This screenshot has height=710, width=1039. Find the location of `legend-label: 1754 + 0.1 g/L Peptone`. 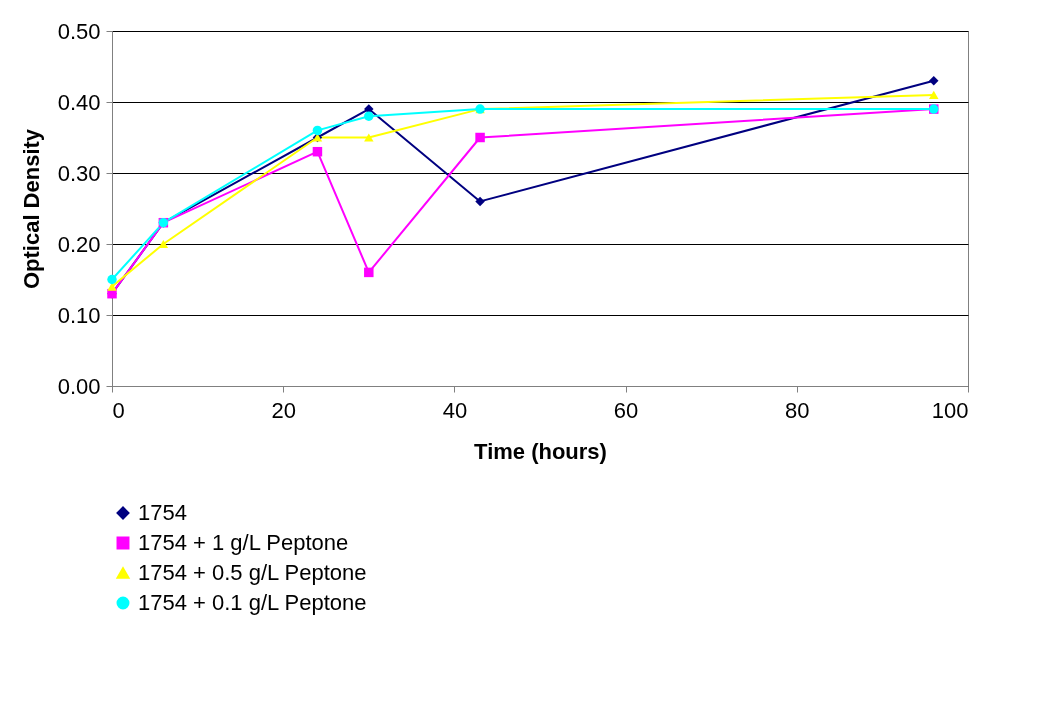

legend-label: 1754 + 0.1 g/L Peptone is located at coordinates (252, 602).